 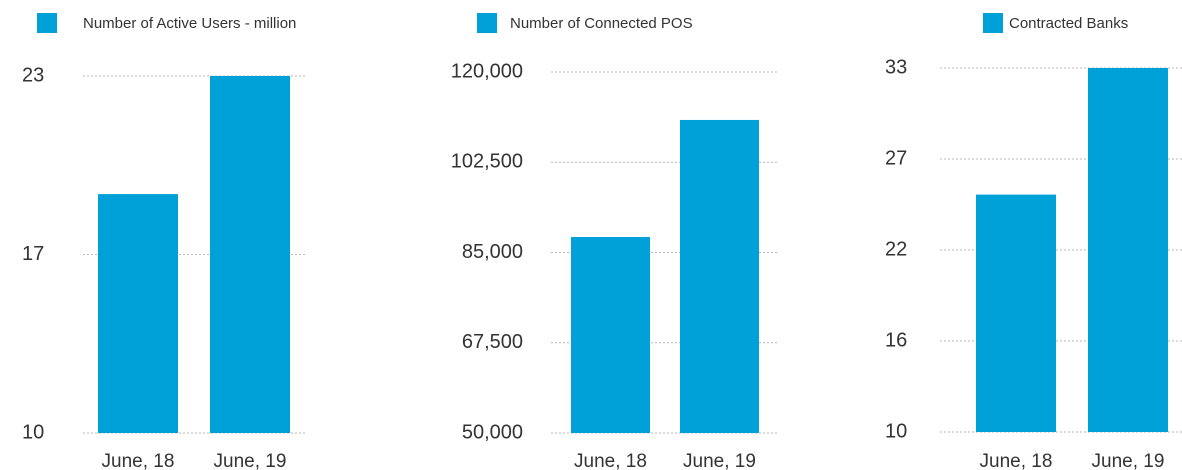 I want to click on y-tick-label: 17, so click(x=33, y=254).